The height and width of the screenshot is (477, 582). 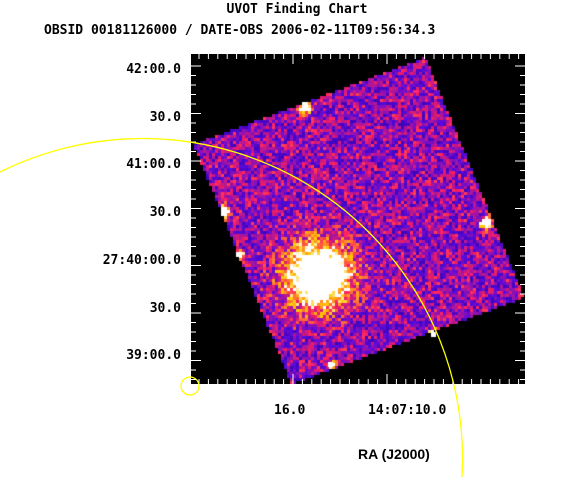 What do you see at coordinates (141, 260) in the screenshot?
I see `y-tick-label: 27:40:00.0` at bounding box center [141, 260].